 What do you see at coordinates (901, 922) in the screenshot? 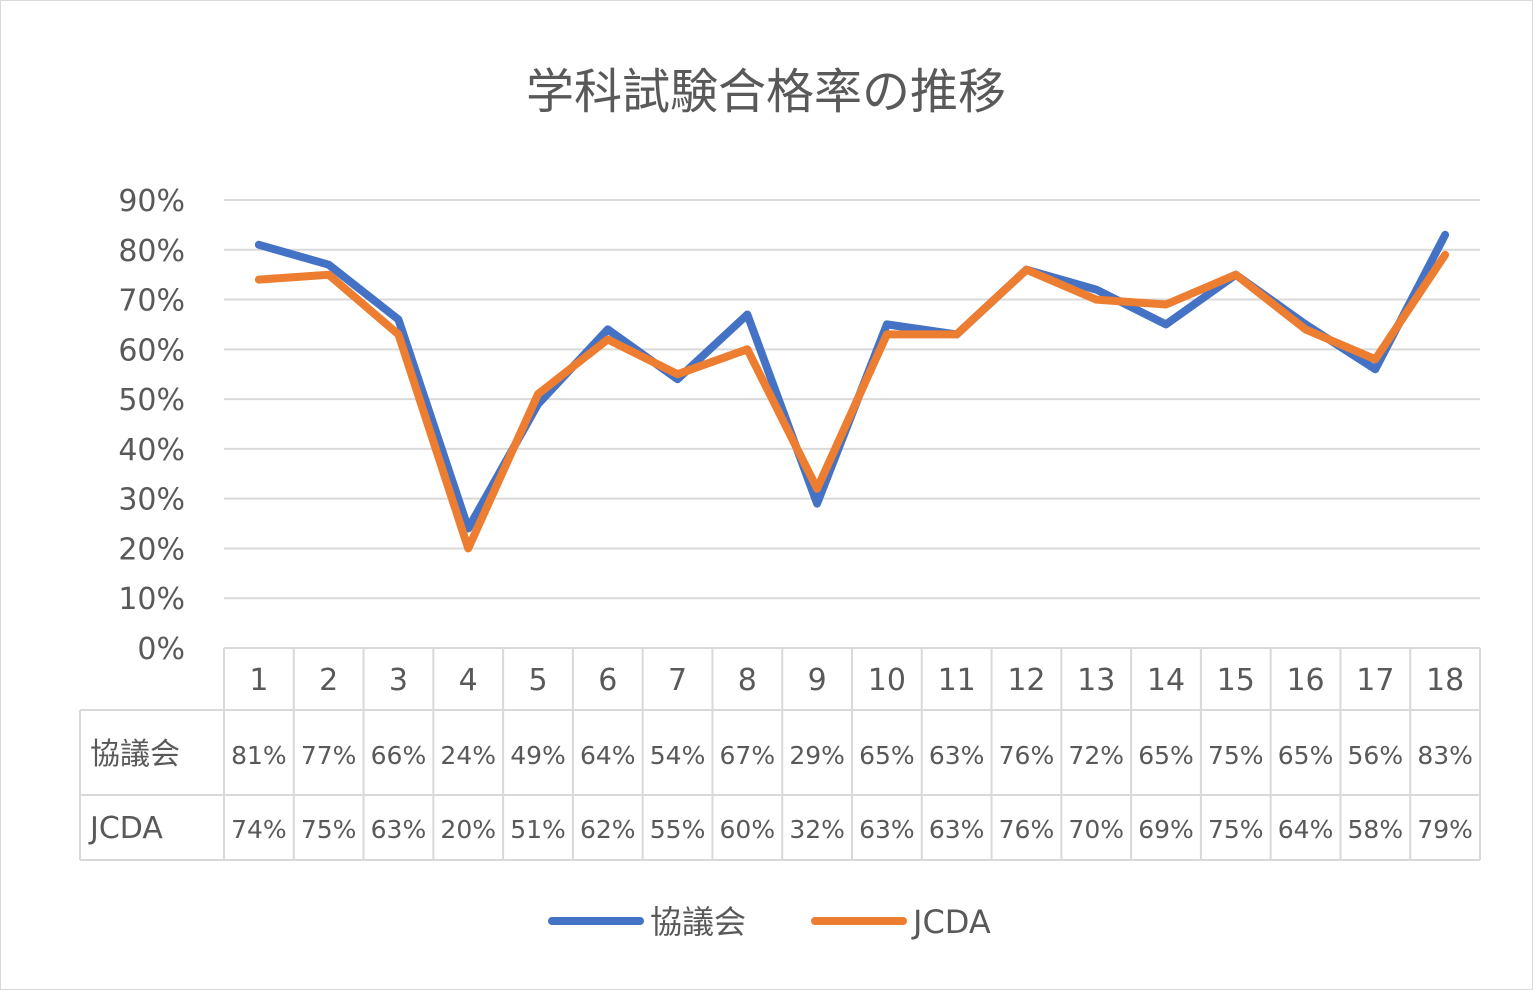
I see `legend-item: JCDA` at bounding box center [901, 922].